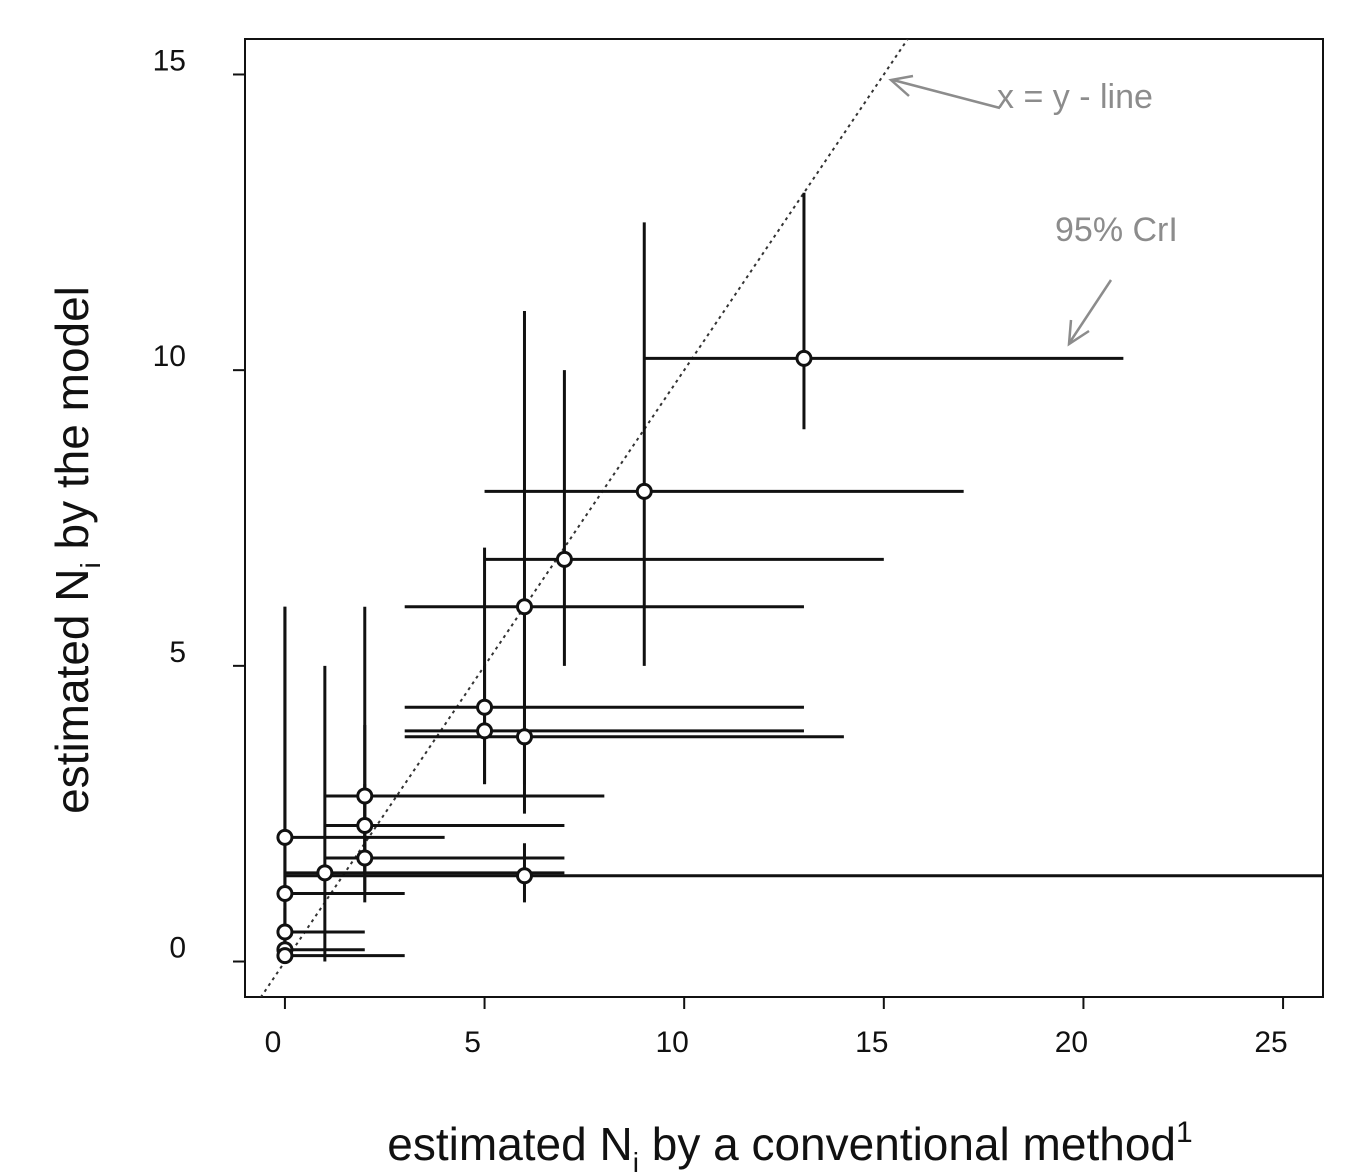  What do you see at coordinates (789, 1144) in the screenshot?
I see `x-axis-title: estimated Ni by a conventional method1` at bounding box center [789, 1144].